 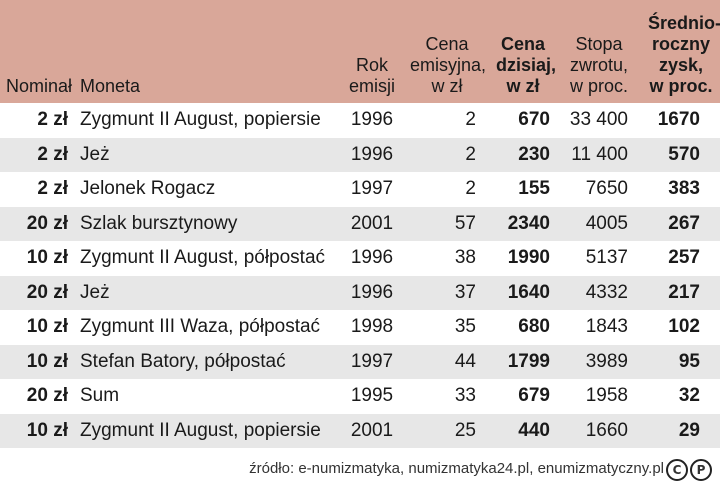 I want to click on cell-cena-dzisiaj: 670, so click(x=523, y=120).